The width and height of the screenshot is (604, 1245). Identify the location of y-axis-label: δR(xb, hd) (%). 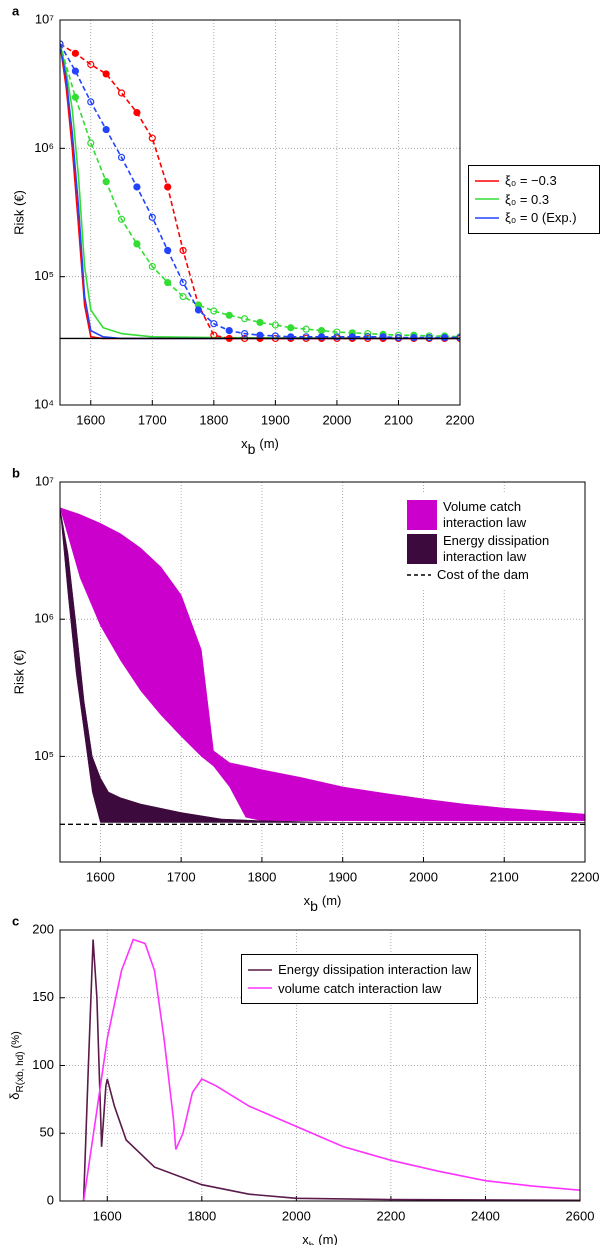
(16, 1065).